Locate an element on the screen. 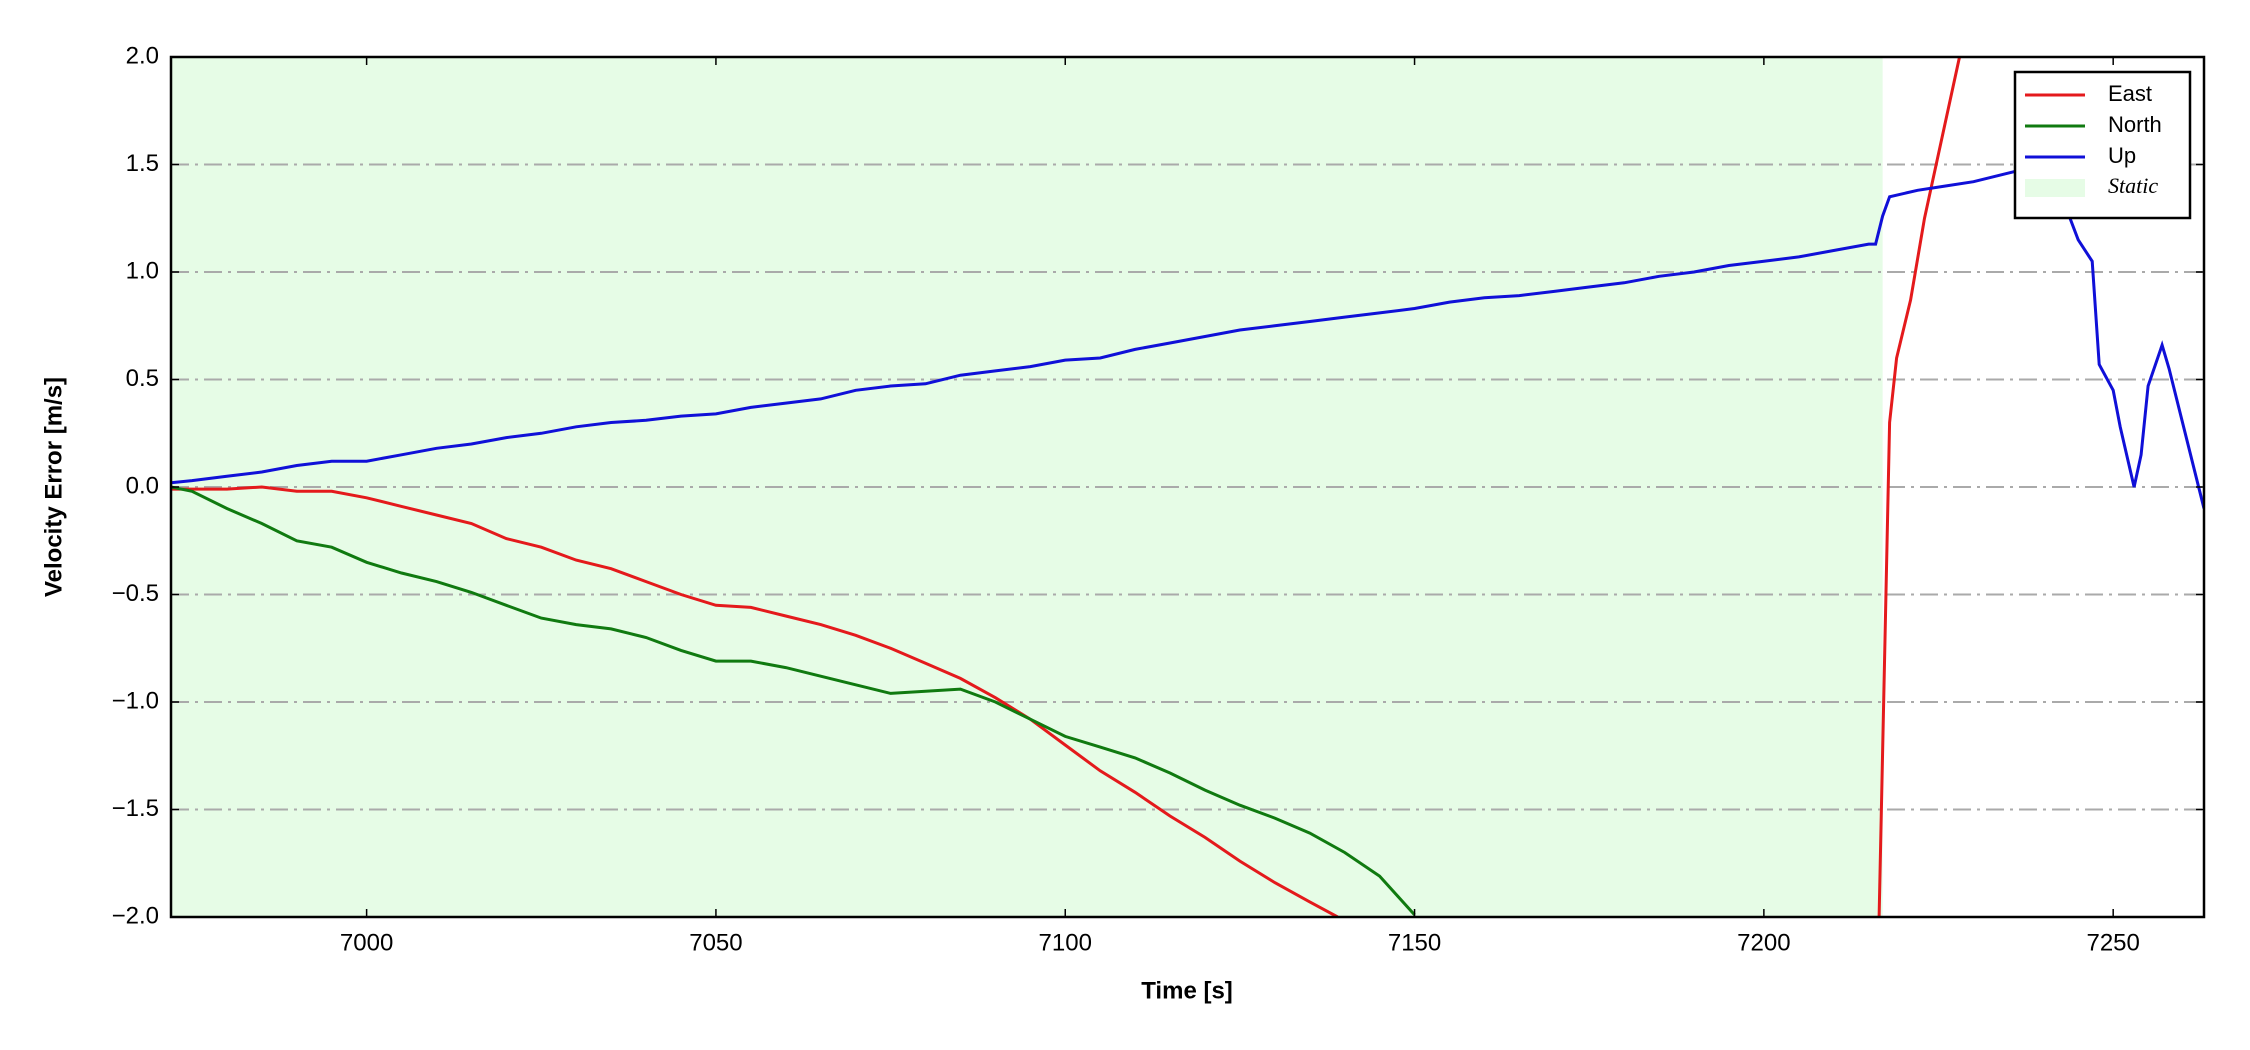  y-tick-label: 1.5 is located at coordinates (142, 163).